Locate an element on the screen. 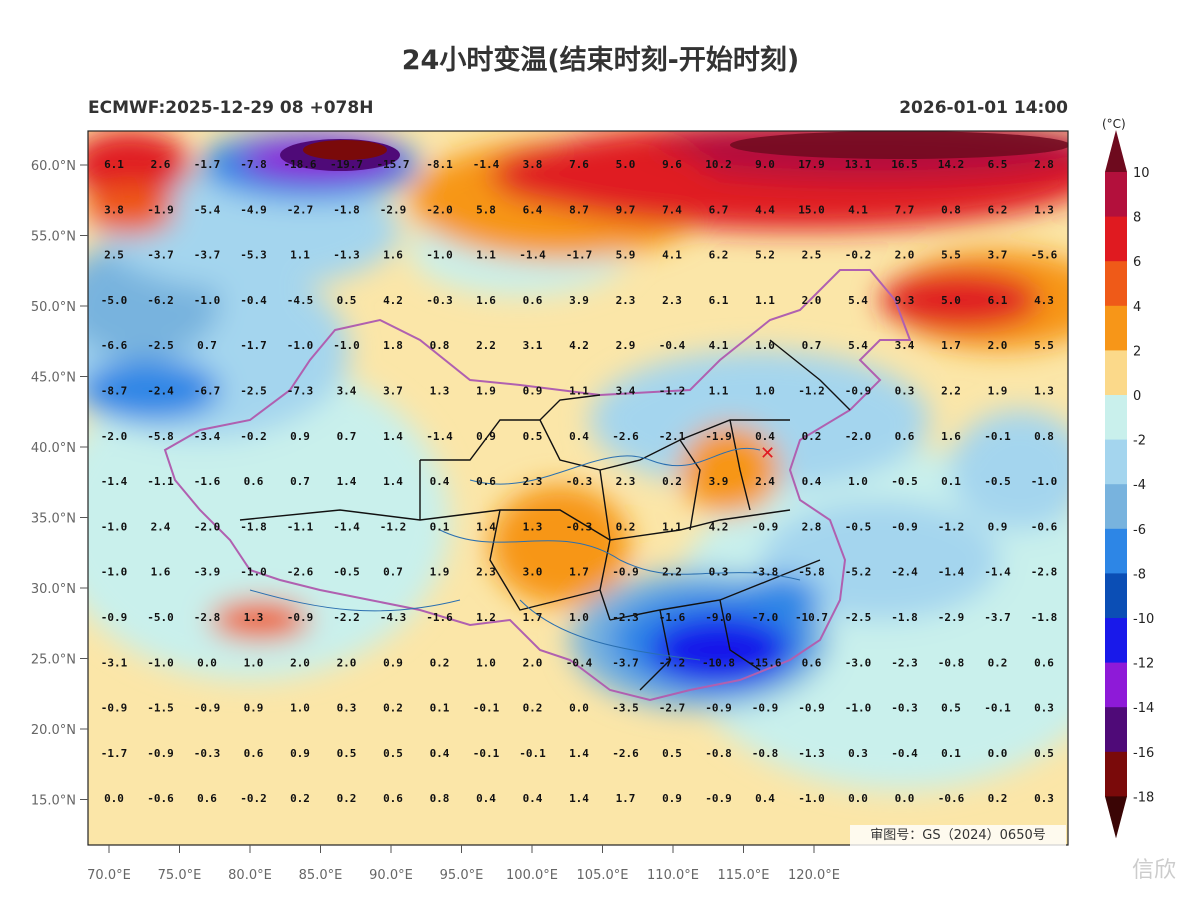 This screenshot has height=900, width=1201. grid-value: 1.9 is located at coordinates (486, 391).